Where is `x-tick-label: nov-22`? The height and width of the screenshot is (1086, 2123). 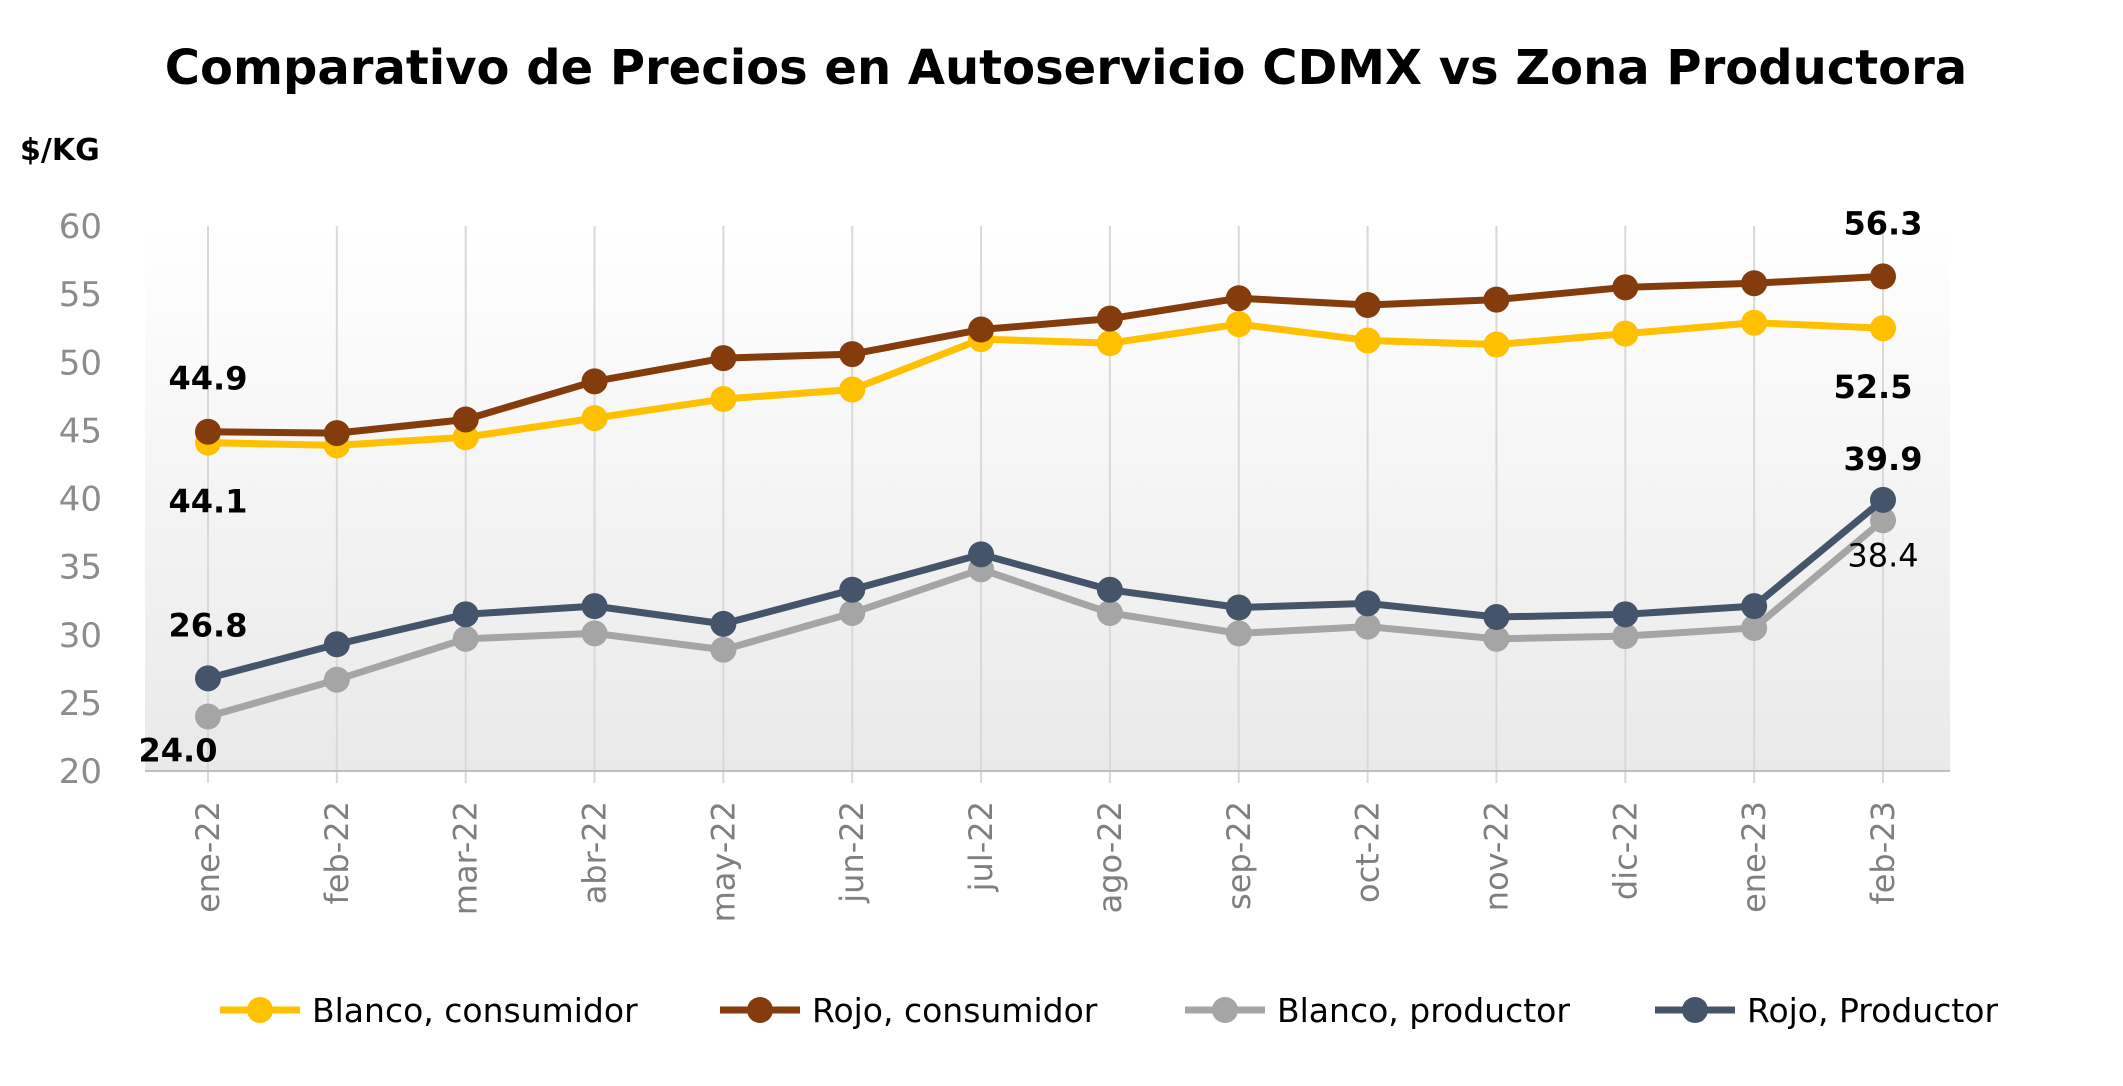 x-tick-label: nov-22 is located at coordinates (1496, 856).